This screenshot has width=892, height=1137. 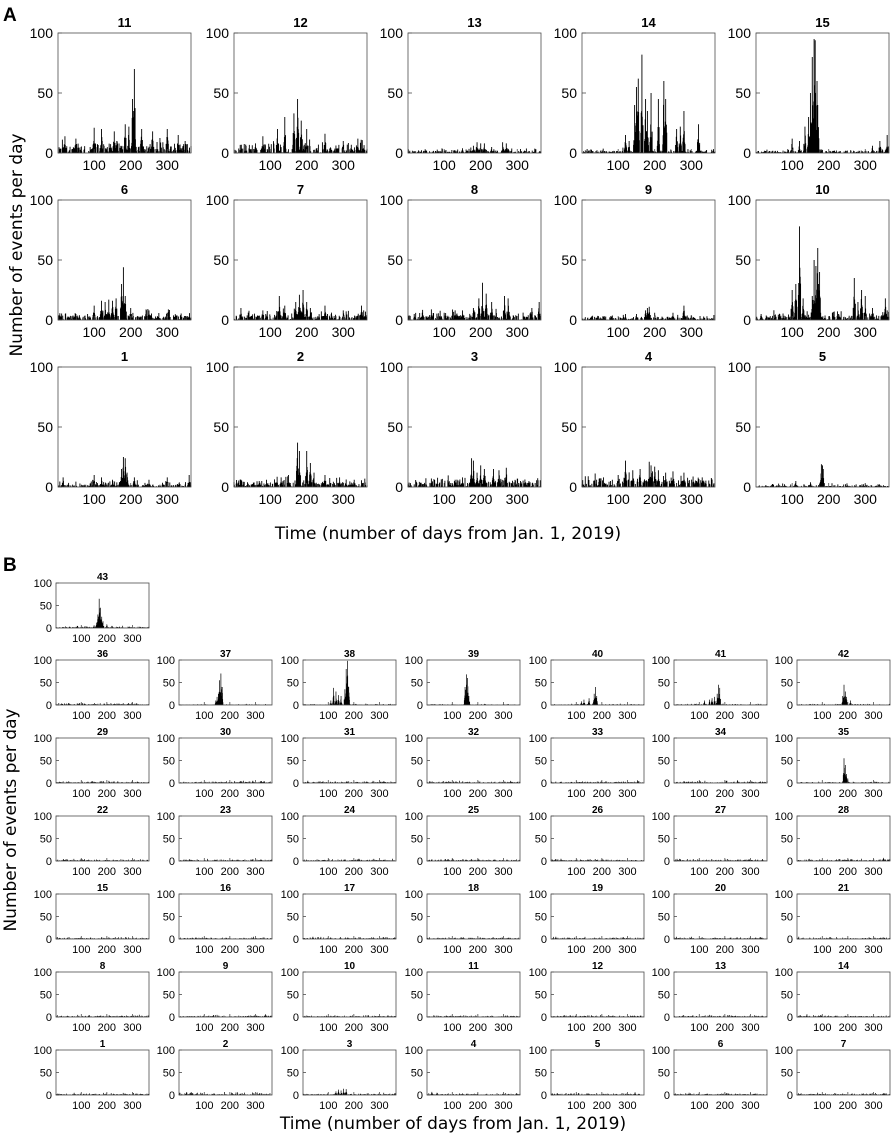 What do you see at coordinates (350, 888) in the screenshot?
I see `subplot-title: 17` at bounding box center [350, 888].